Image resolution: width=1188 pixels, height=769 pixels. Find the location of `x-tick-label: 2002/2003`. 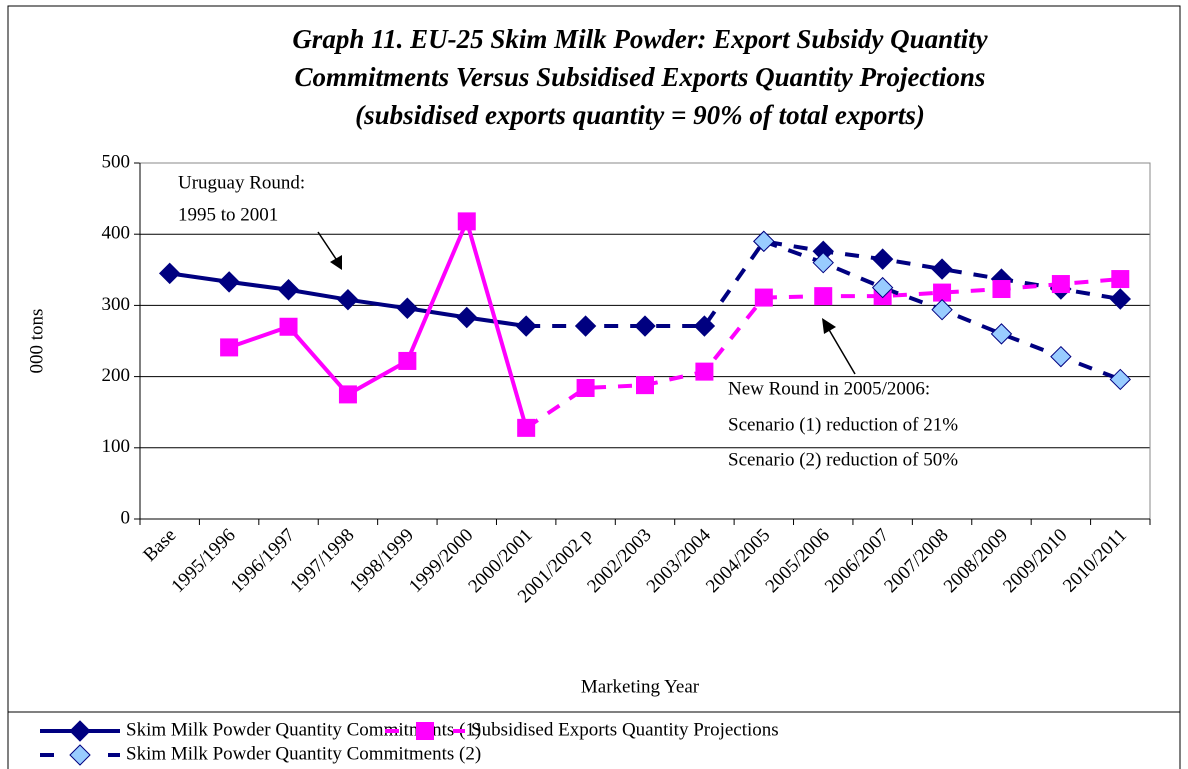

x-tick-label: 2002/2003 is located at coordinates (619, 561).